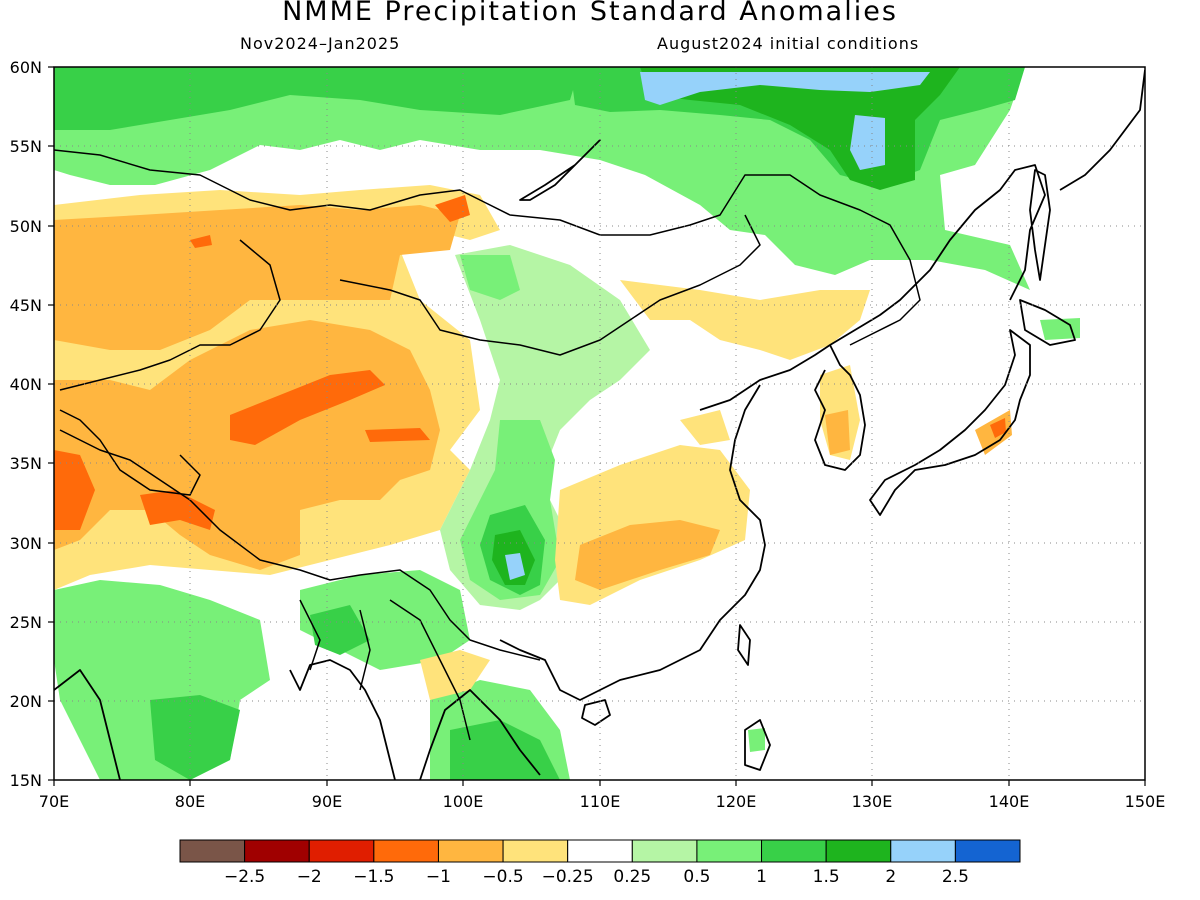  What do you see at coordinates (1102, 130) in the screenshot?
I see `coastline-kamchatka` at bounding box center [1102, 130].